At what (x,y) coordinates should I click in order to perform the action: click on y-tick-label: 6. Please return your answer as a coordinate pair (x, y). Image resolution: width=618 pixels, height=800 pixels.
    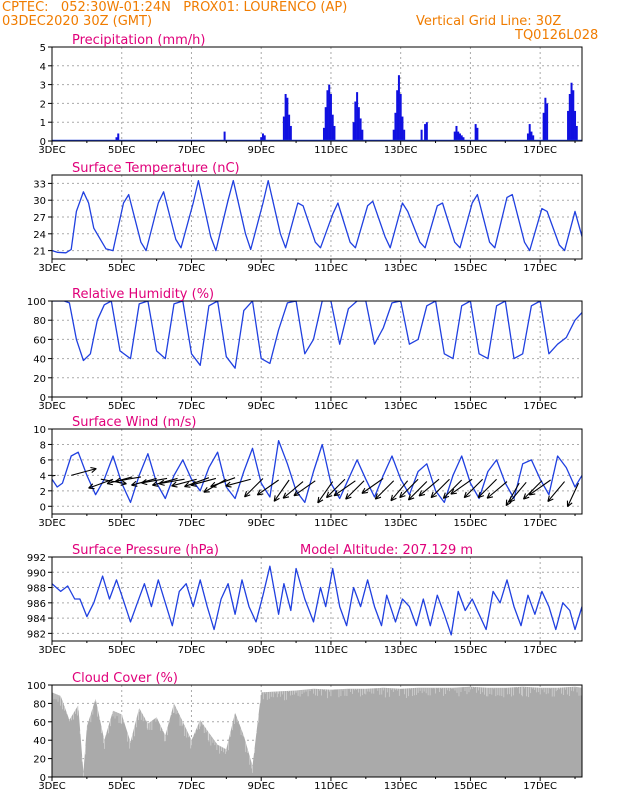
    Looking at the image, I should click on (43, 461).